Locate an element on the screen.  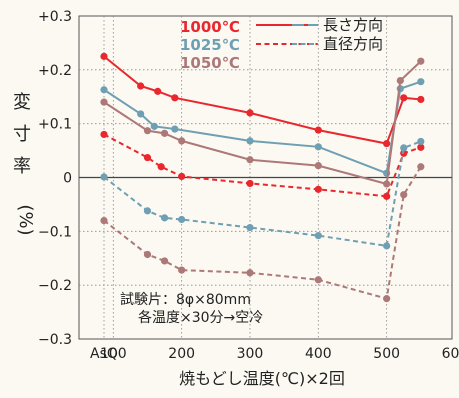
series is located at coordinates (262, 165).